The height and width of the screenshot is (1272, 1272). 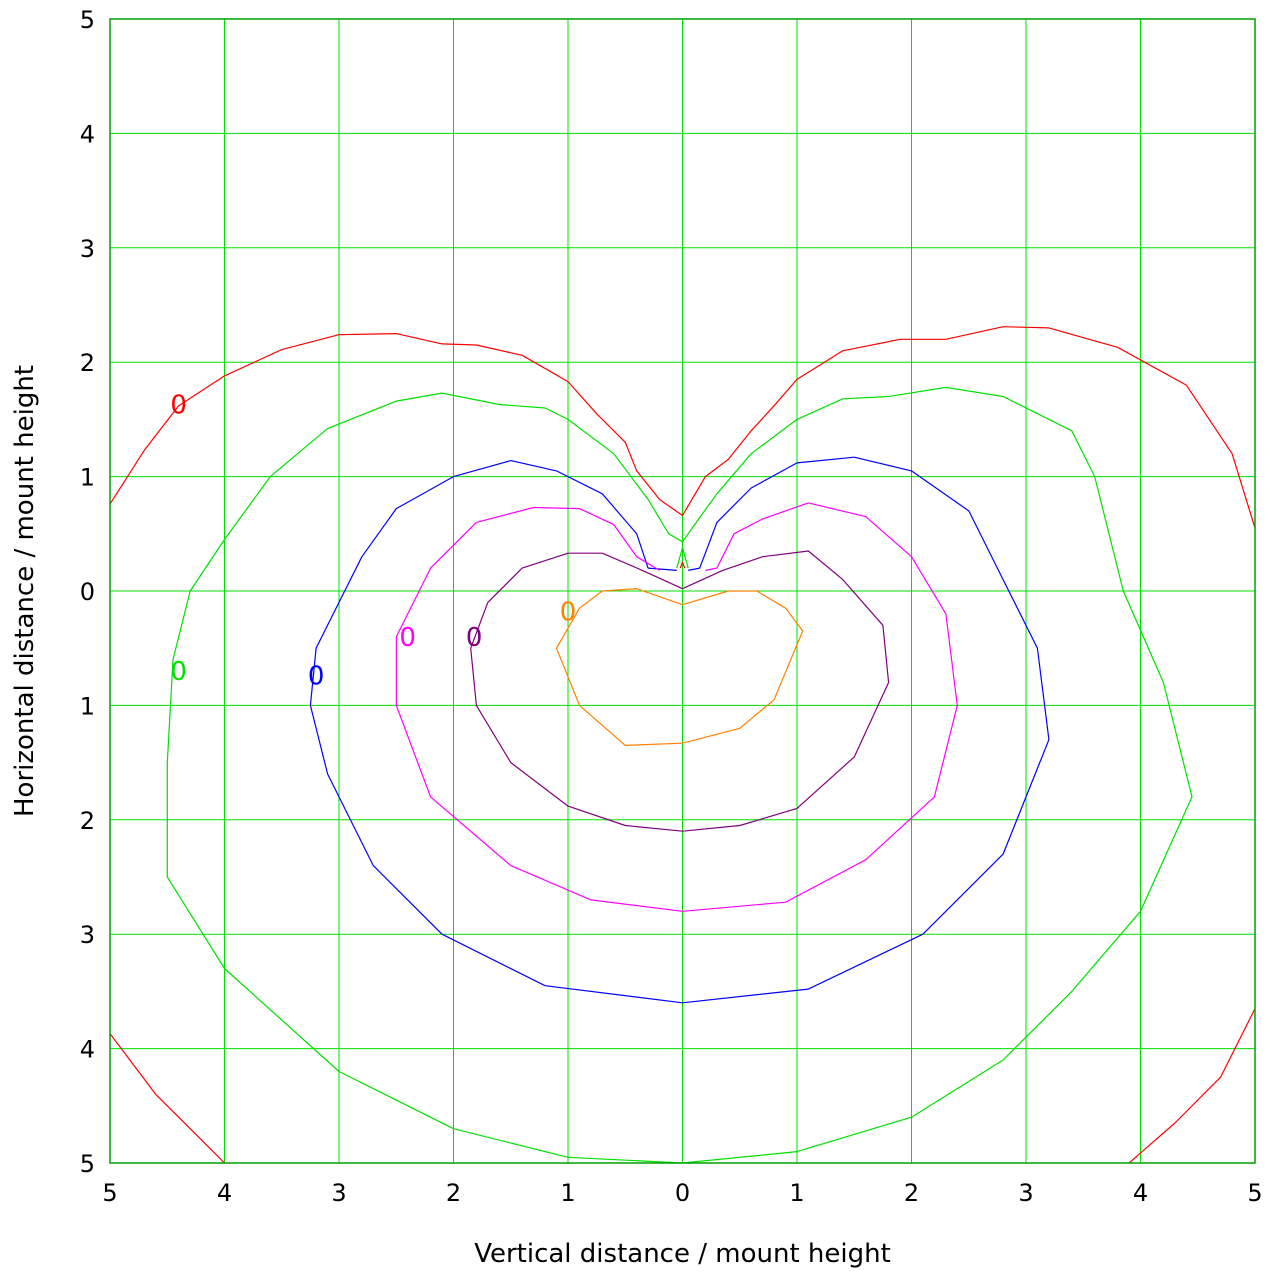 I want to click on y-tick-label-3: 2, so click(x=87, y=363).